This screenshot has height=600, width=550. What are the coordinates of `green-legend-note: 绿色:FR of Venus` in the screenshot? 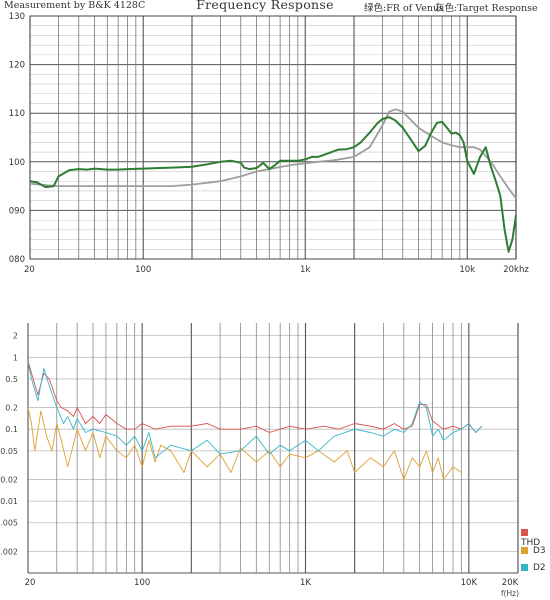 It's located at (404, 8).